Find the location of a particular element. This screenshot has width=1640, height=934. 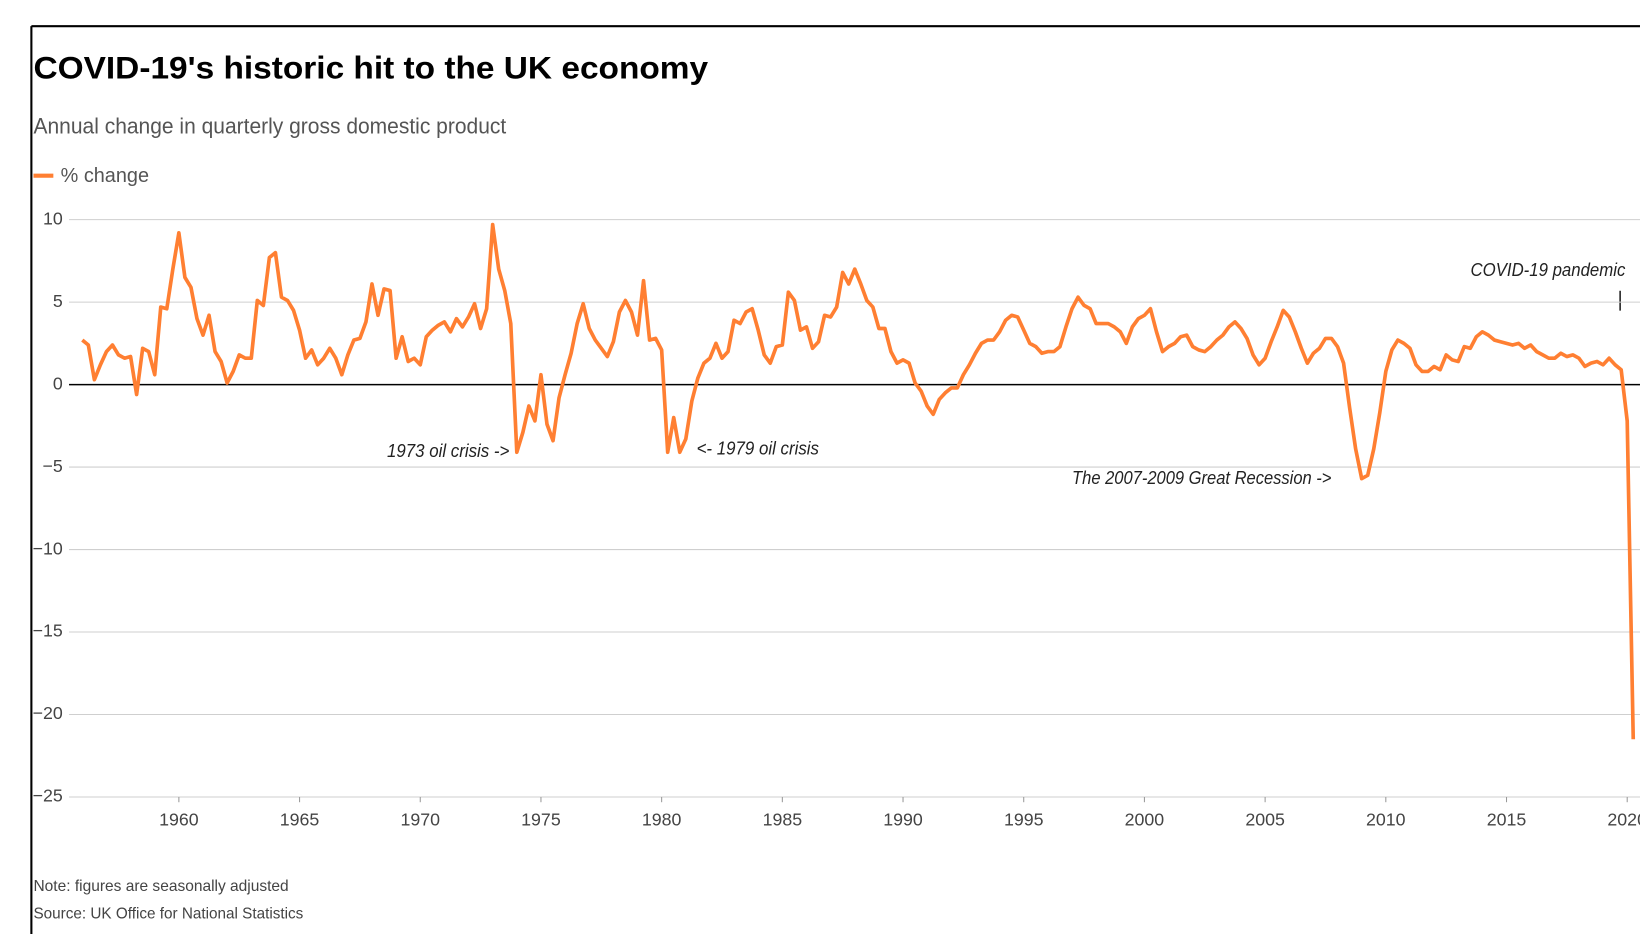

x-tick-label: 2010 is located at coordinates (1386, 820).